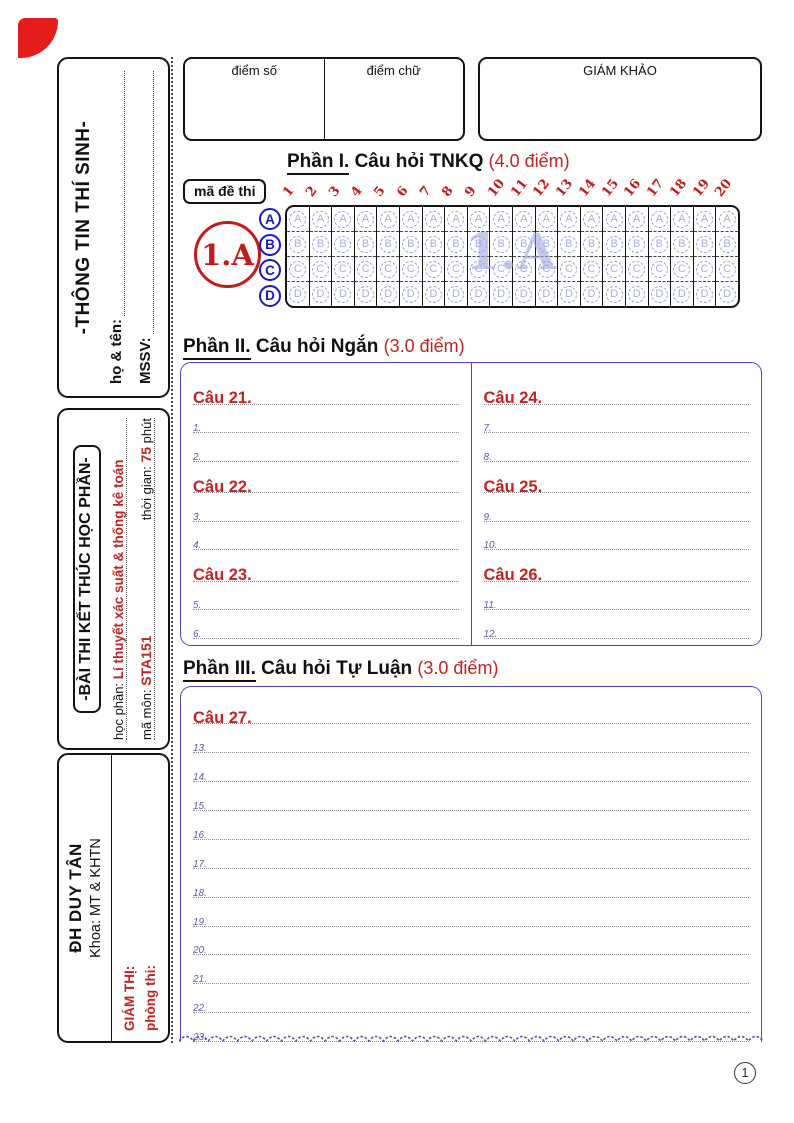  Describe the element at coordinates (659, 269) in the screenshot. I see `bubble-17C: C` at that location.